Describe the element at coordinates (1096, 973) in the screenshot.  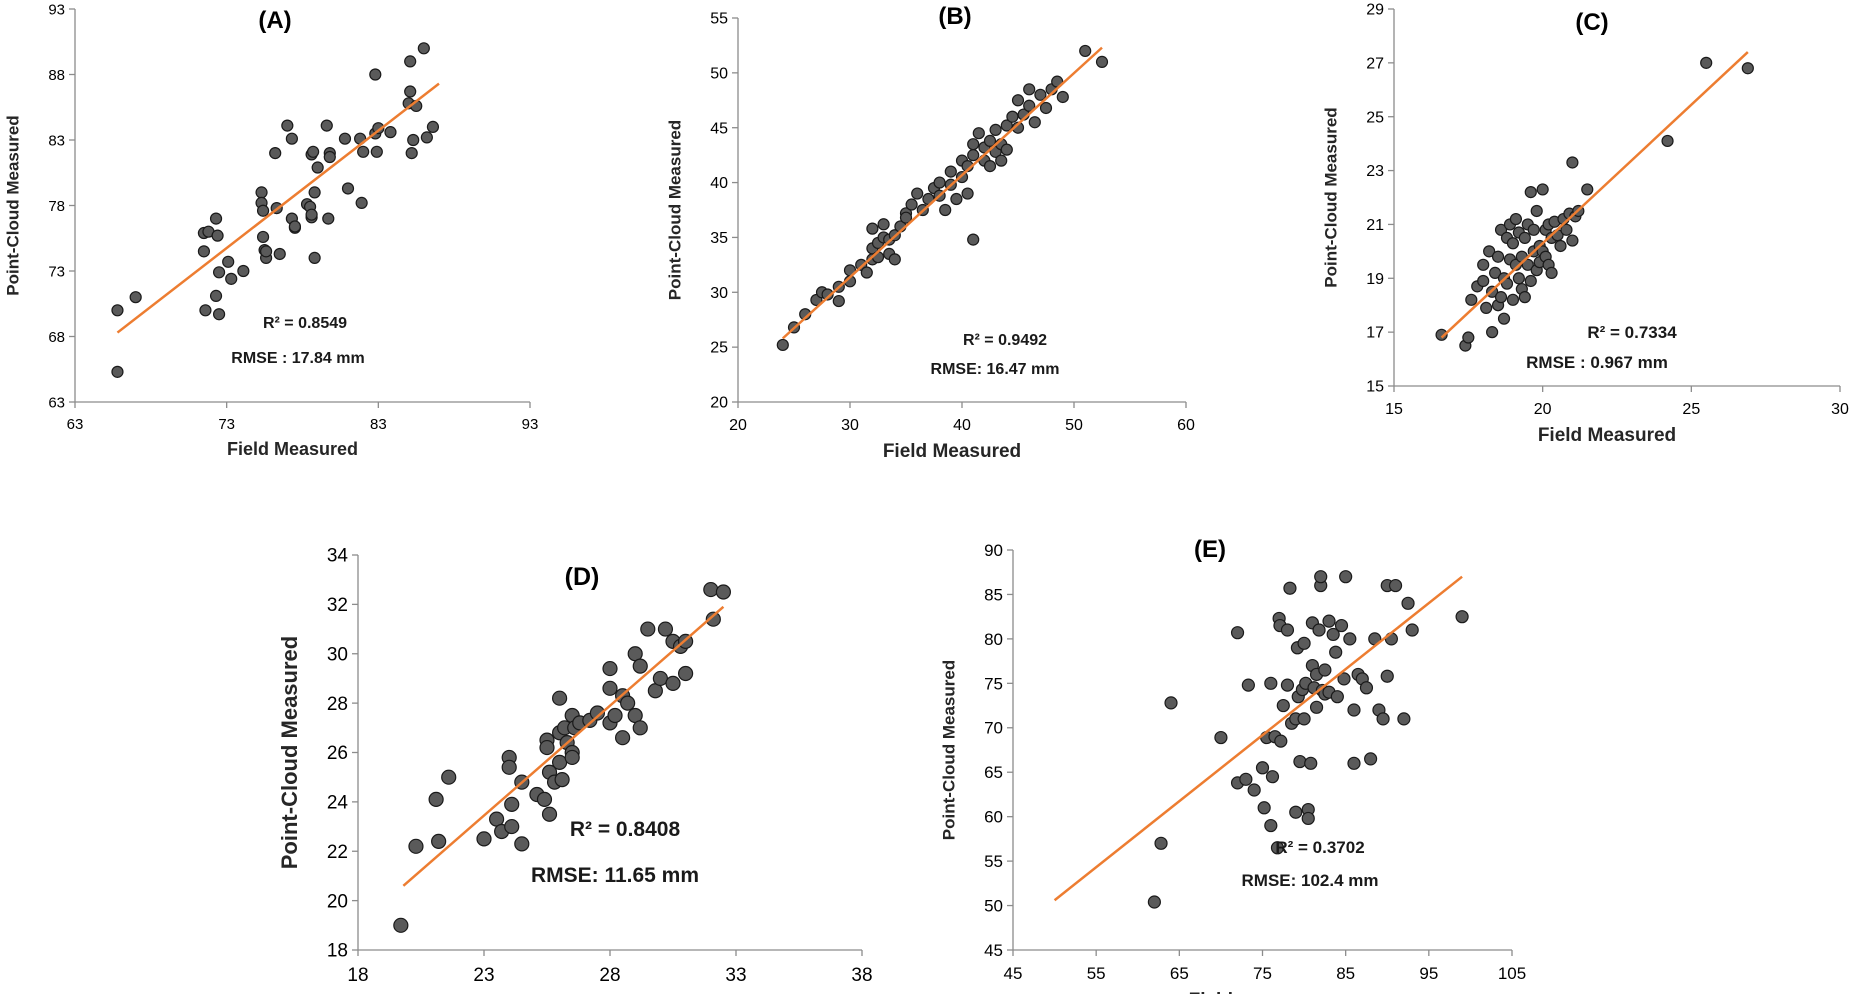
I see `x-tick-label: 55` at that location.